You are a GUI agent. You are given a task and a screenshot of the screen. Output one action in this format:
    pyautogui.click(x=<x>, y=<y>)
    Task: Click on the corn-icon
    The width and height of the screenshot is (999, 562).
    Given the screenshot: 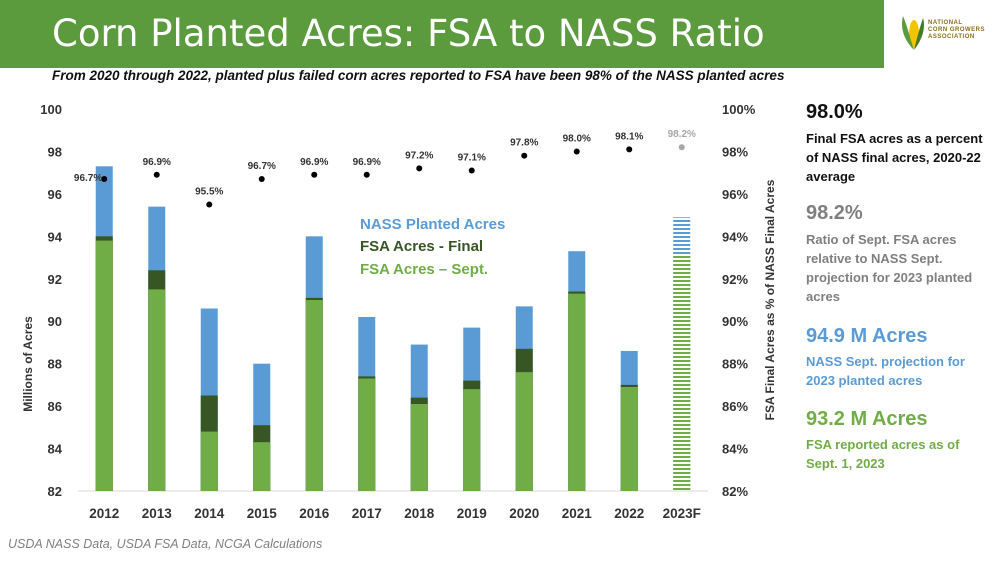 What is the action you would take?
    pyautogui.click(x=913, y=33)
    